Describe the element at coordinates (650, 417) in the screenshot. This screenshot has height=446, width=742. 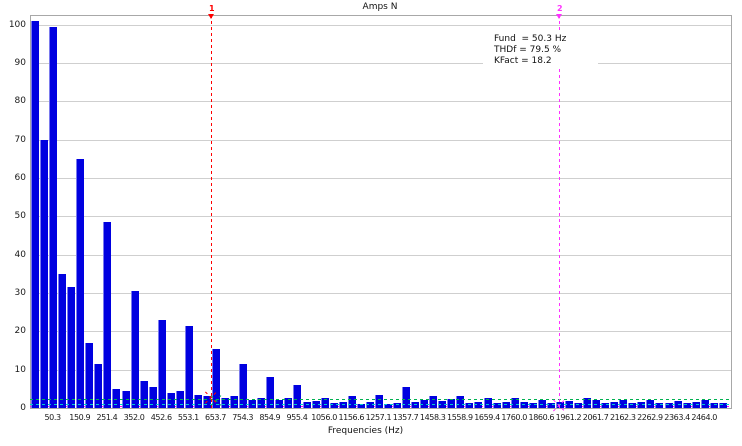
I see `x-tick-label: 2262.9` at that location.